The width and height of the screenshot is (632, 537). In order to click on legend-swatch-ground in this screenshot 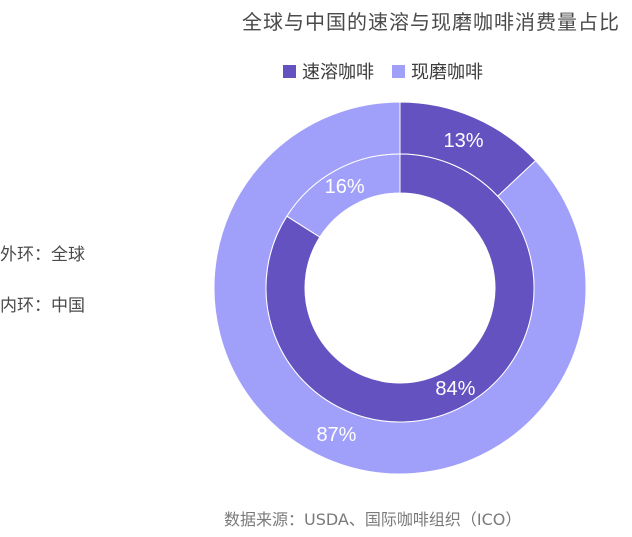, I will do `click(398, 71)`.